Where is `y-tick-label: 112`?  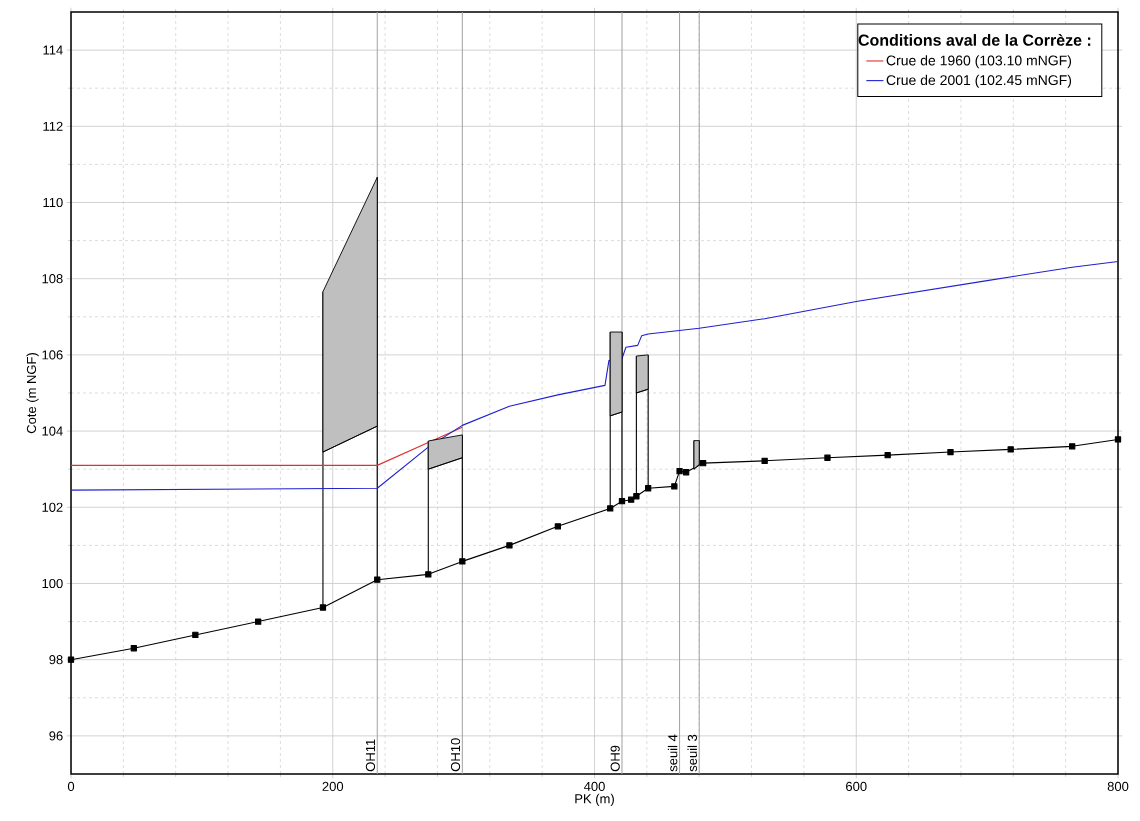
y-tick-label: 112 is located at coordinates (53, 126).